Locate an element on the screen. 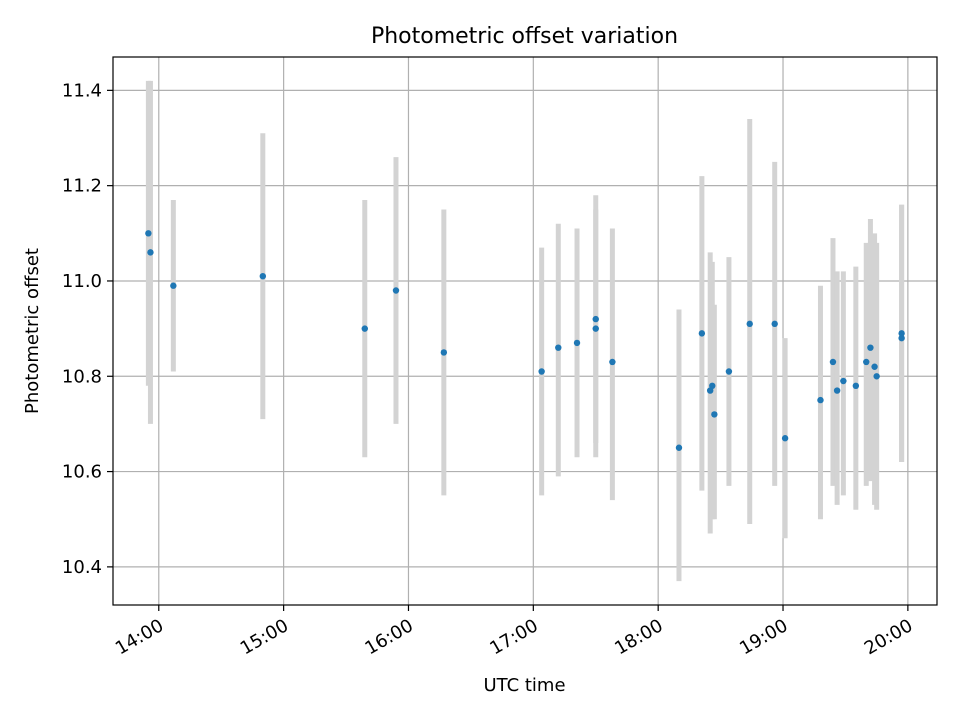 The image size is (960, 720). y-tick-label: 10.8 is located at coordinates (82, 376).